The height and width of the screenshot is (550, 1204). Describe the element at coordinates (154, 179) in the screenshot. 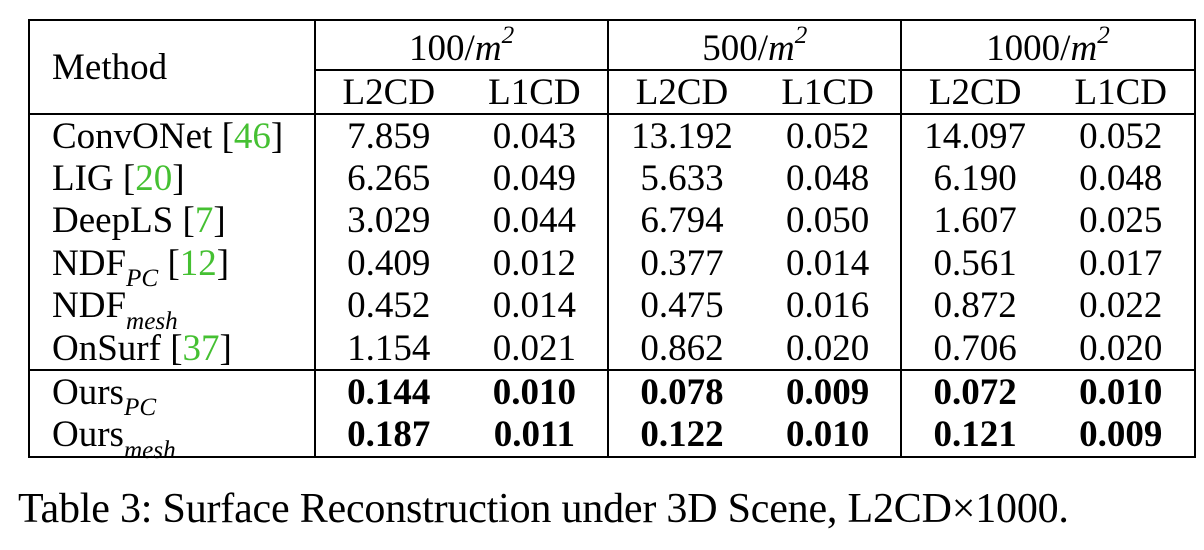

I see `citation-link: 20` at that location.